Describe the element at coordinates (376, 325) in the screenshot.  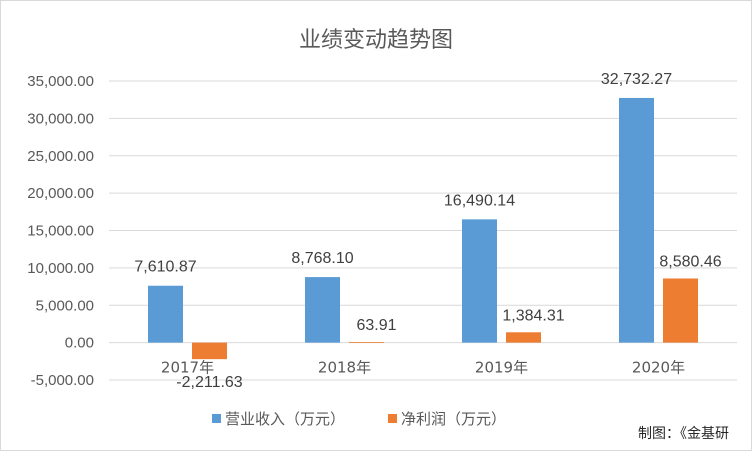
I see `data-label: 63.91` at that location.